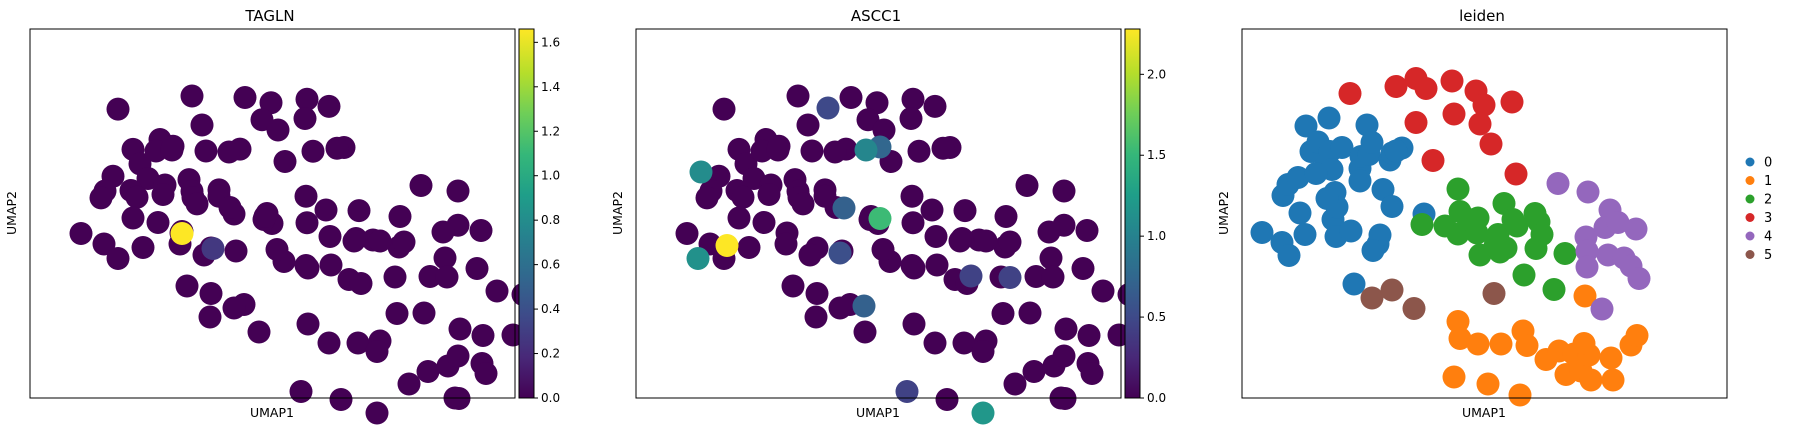 This screenshot has width=1797, height=429. Describe the element at coordinates (1768, 218) in the screenshot. I see `legend-label: 3` at that location.